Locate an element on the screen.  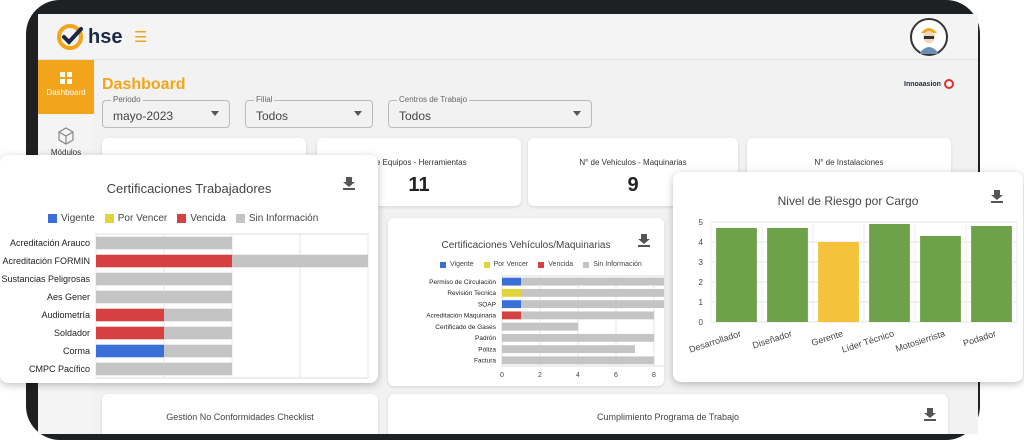
stat-value: 11 is located at coordinates (419, 185).